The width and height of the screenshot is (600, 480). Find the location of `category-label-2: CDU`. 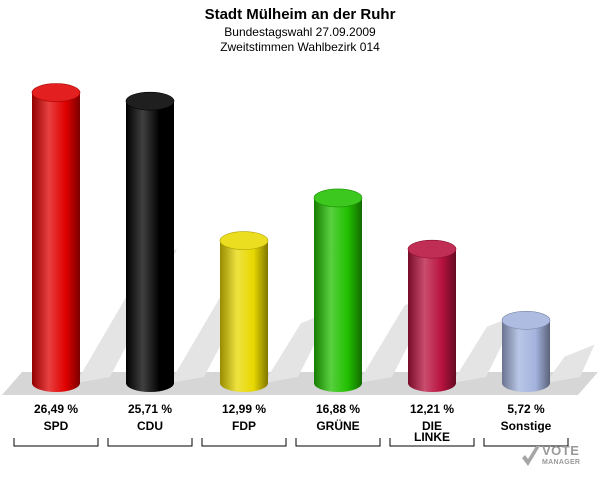

category-label-2: CDU is located at coordinates (150, 426).